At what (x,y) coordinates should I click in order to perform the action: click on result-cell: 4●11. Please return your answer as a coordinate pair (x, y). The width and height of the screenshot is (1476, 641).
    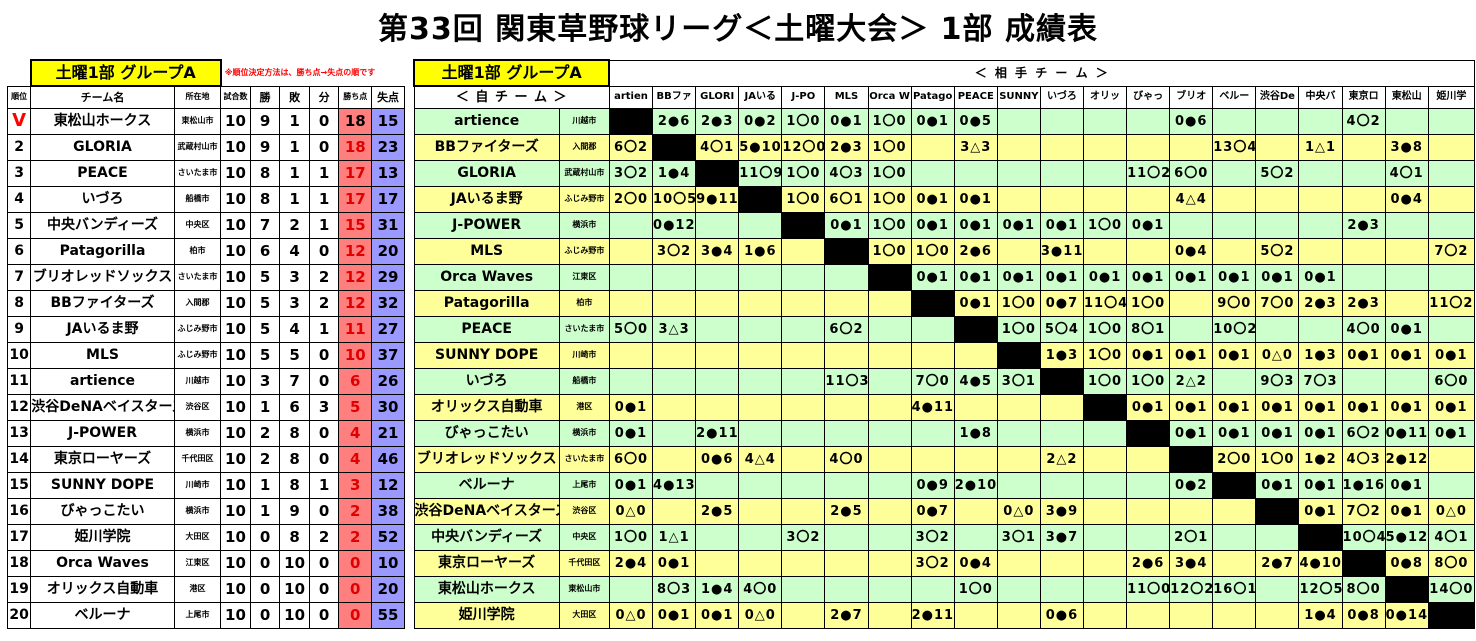
    Looking at the image, I should click on (932, 407).